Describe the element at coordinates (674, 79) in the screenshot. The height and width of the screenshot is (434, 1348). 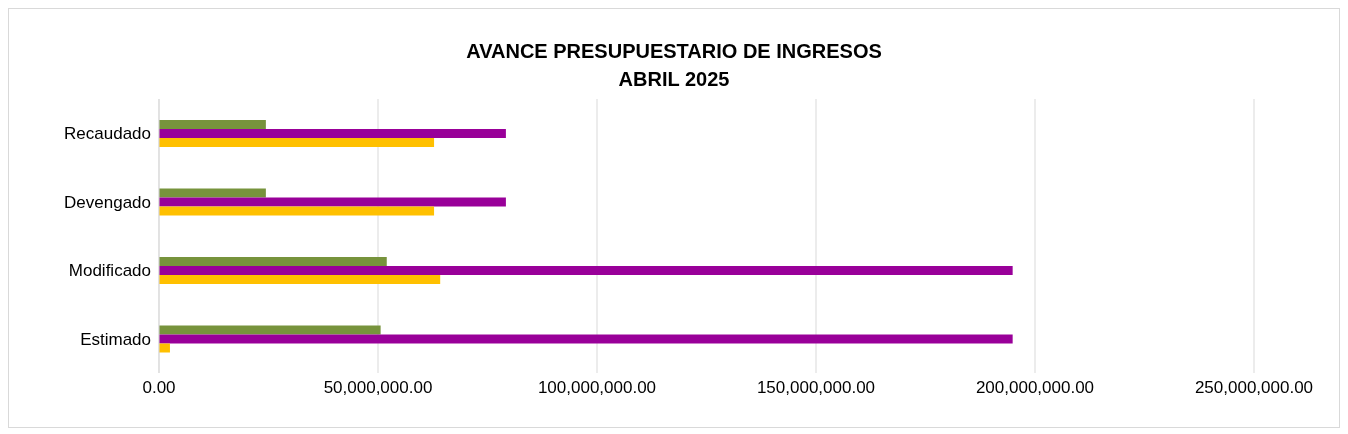
I see `chart-subtitle: ABRIL 2025` at that location.